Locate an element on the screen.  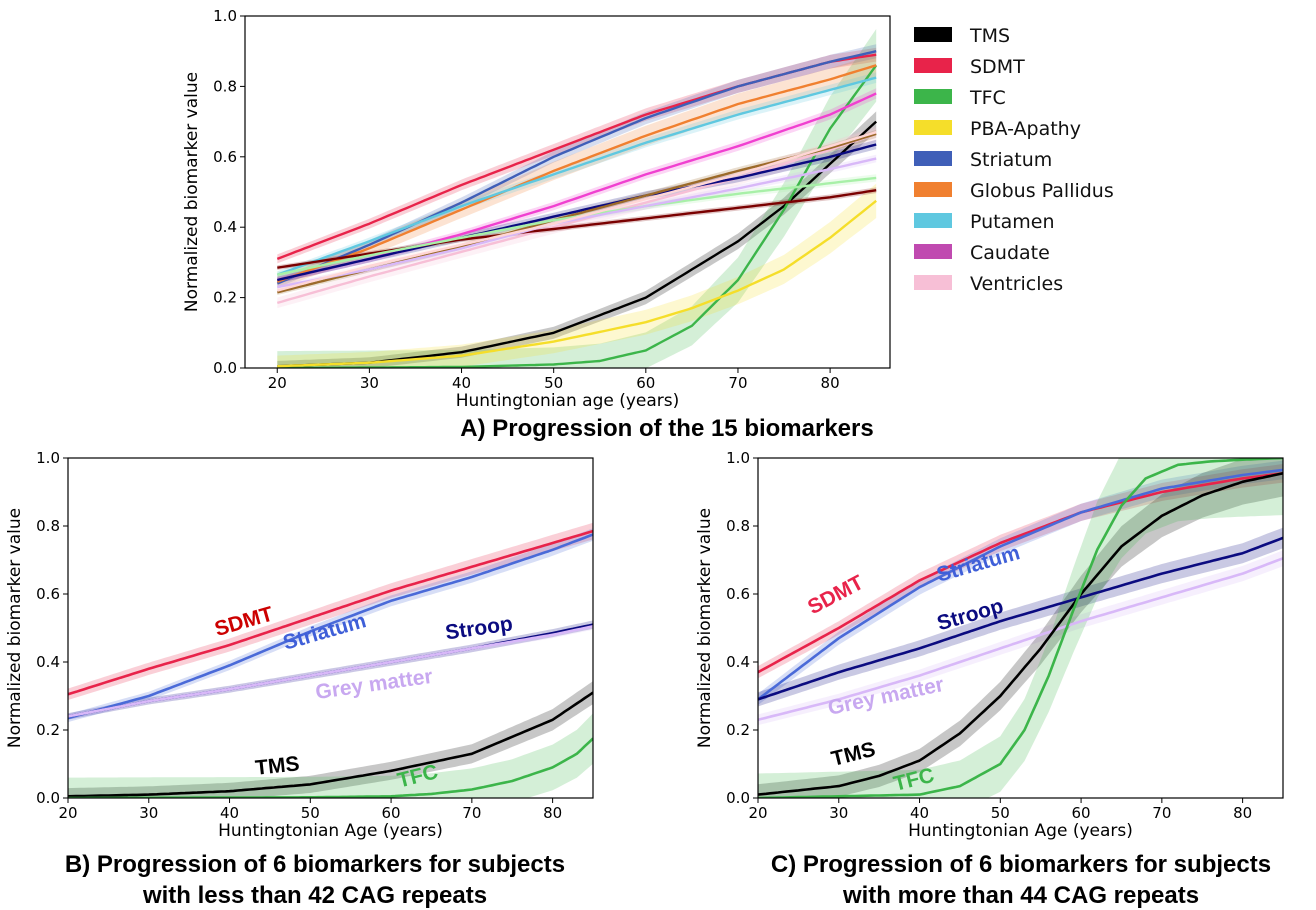
line-ventricles is located at coordinates (576, 218).